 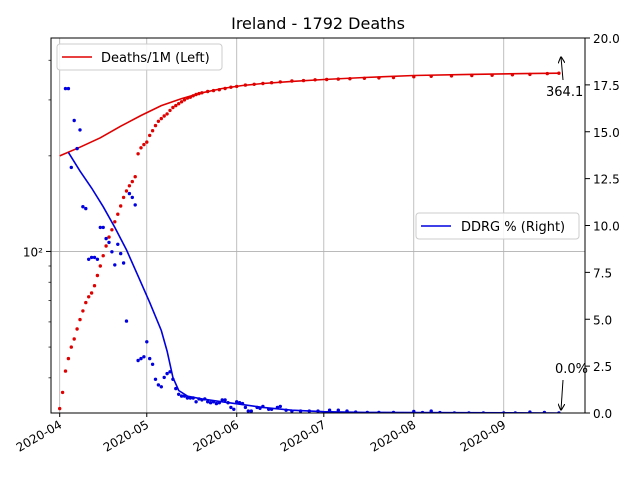 I want to click on legend-right: DDRG % (Right), so click(x=497, y=226).